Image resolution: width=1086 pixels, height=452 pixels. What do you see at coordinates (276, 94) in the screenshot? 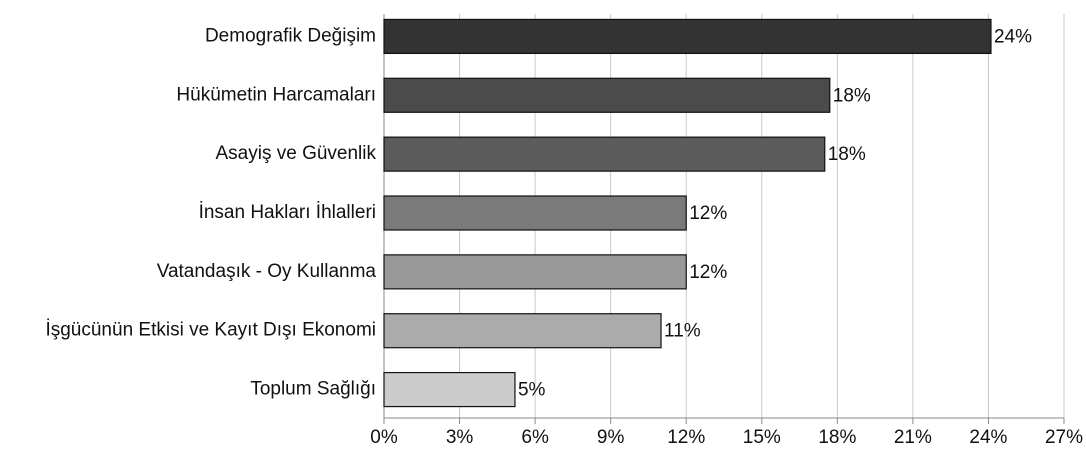
I see `y-tick-label: Hükümetin Harcamaları` at bounding box center [276, 94].